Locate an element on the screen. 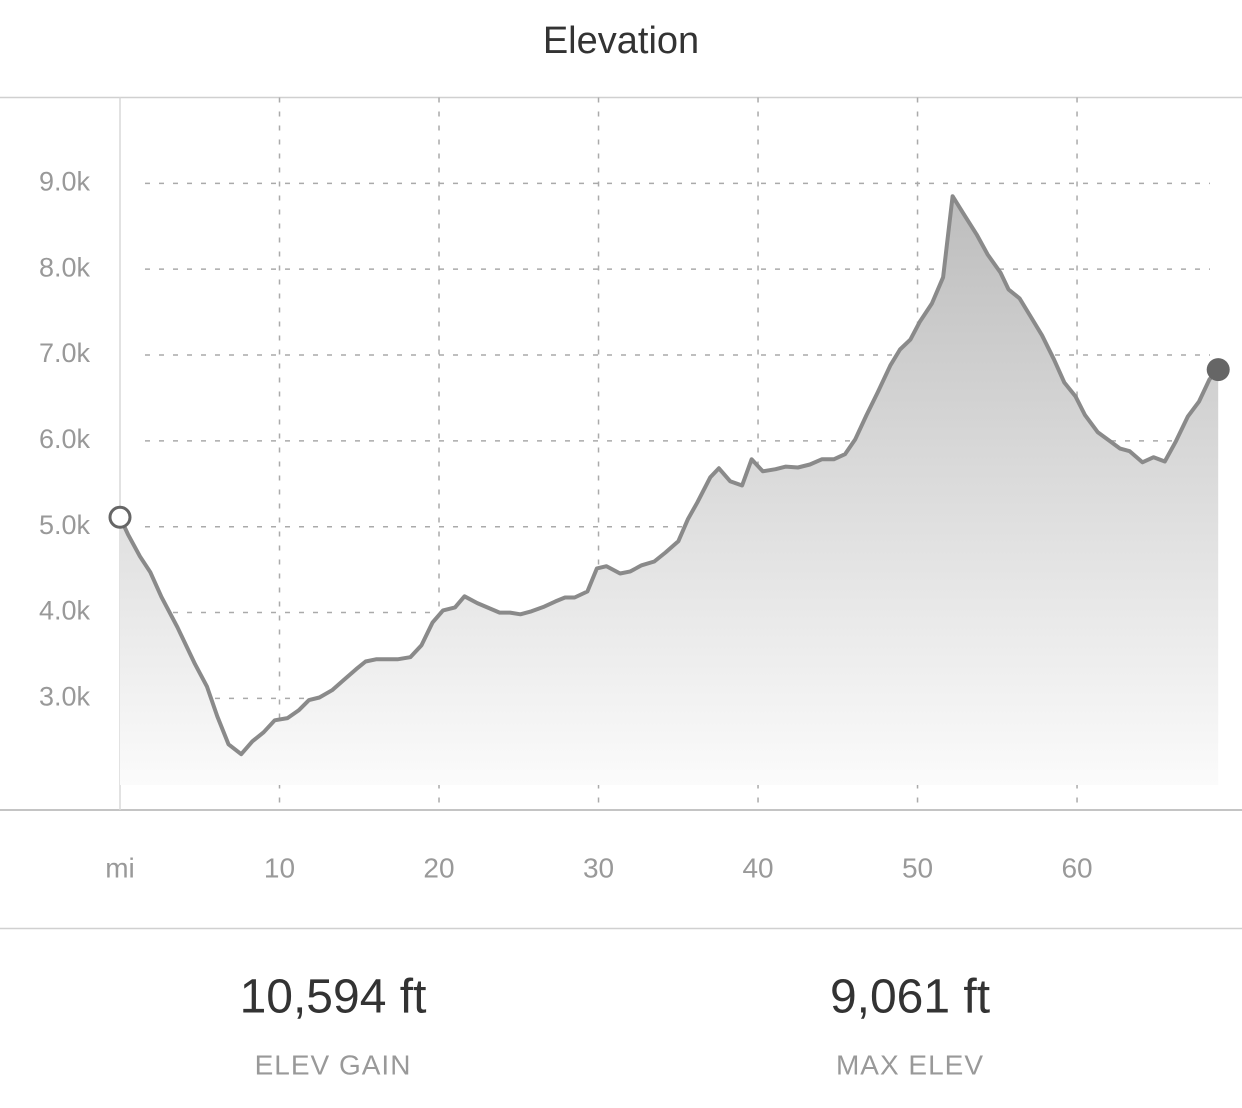  y-tick-label: 8.0k is located at coordinates (65, 267).